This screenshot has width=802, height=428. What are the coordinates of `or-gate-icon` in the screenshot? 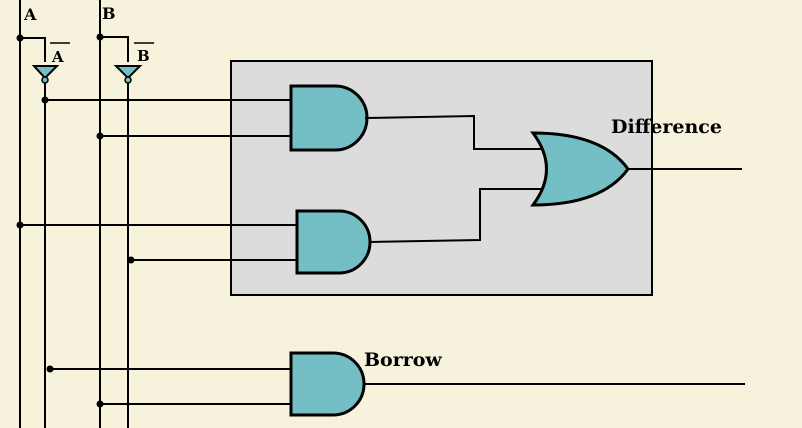 It's located at (580, 169).